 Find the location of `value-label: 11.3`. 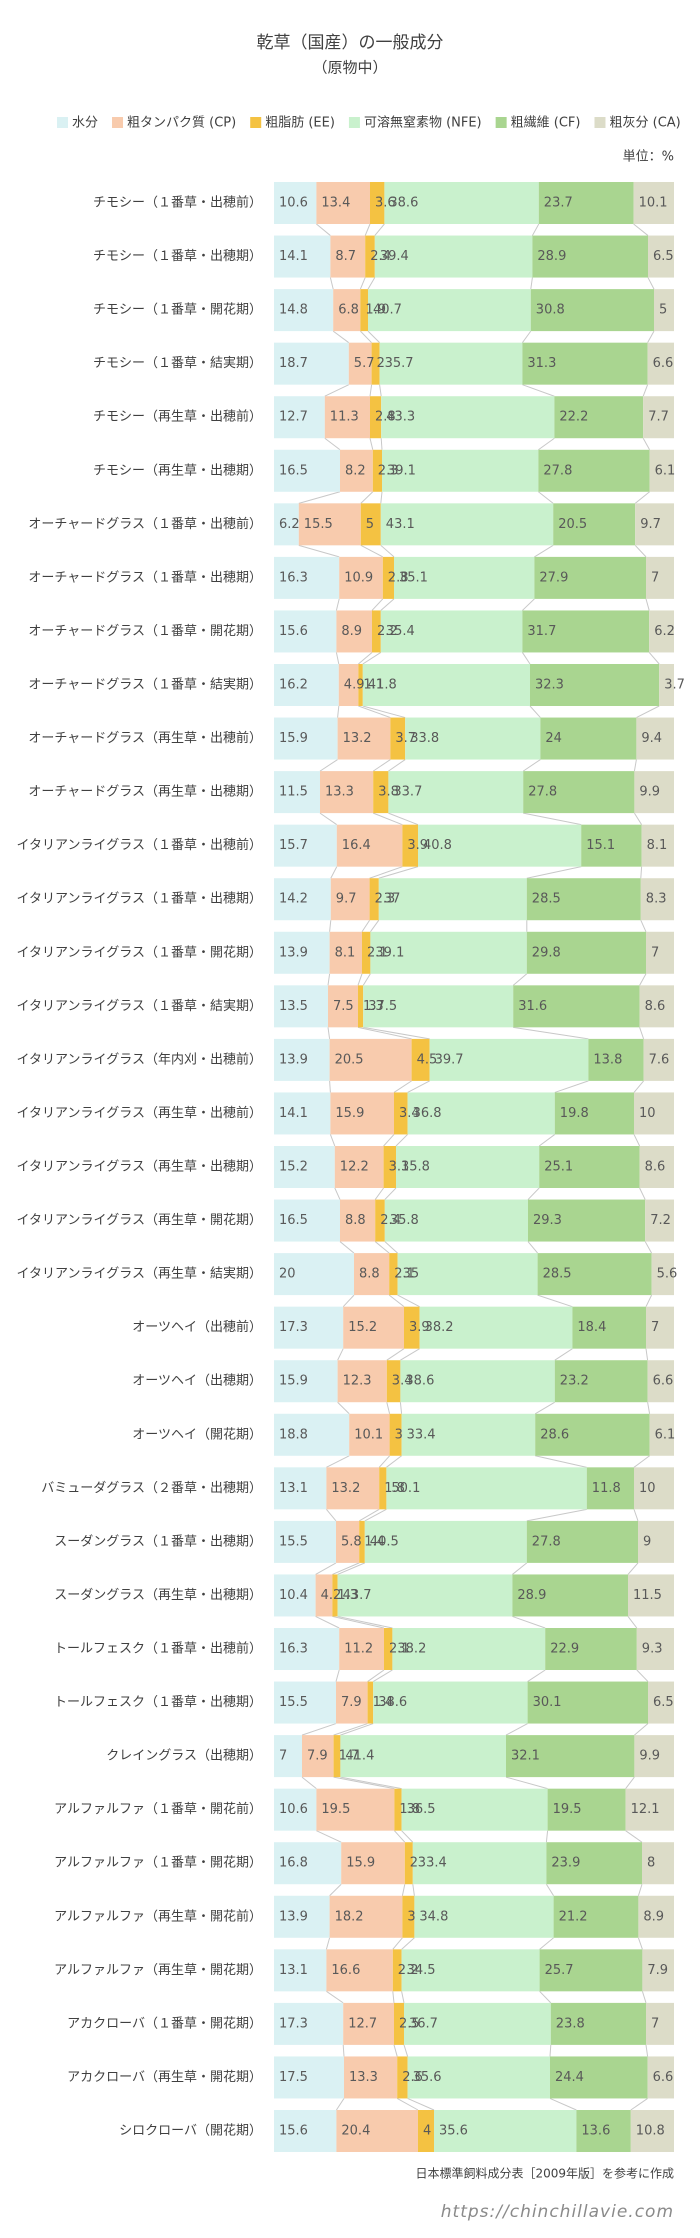

value-label: 11.3 is located at coordinates (344, 417).